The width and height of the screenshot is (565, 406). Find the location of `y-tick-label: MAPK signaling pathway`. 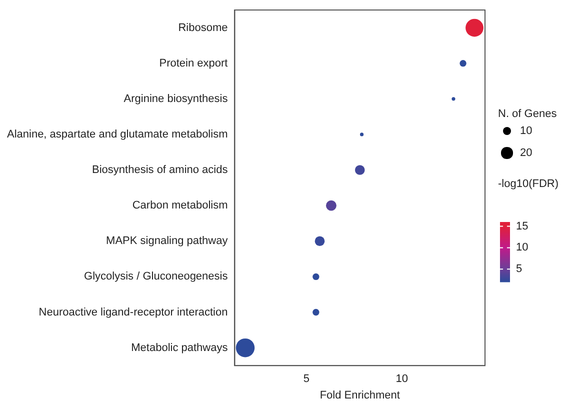

y-tick-label: MAPK signaling pathway is located at coordinates (167, 241).